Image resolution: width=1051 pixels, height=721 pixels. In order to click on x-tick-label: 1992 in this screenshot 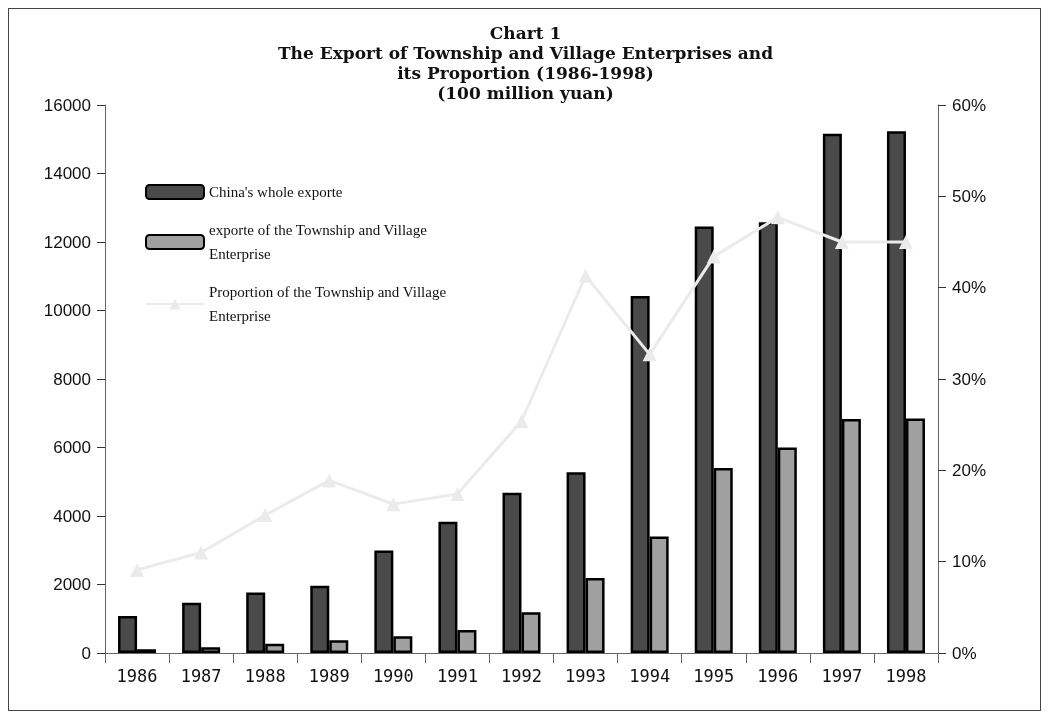, I will do `click(521, 675)`.